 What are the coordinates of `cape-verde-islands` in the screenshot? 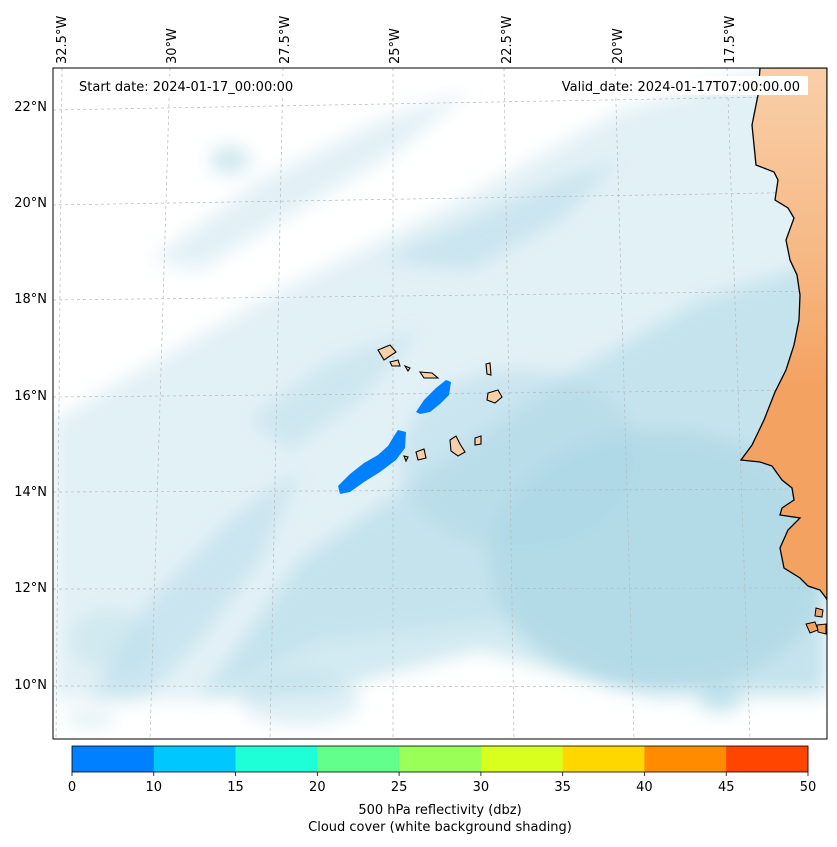 It's located at (440, 403).